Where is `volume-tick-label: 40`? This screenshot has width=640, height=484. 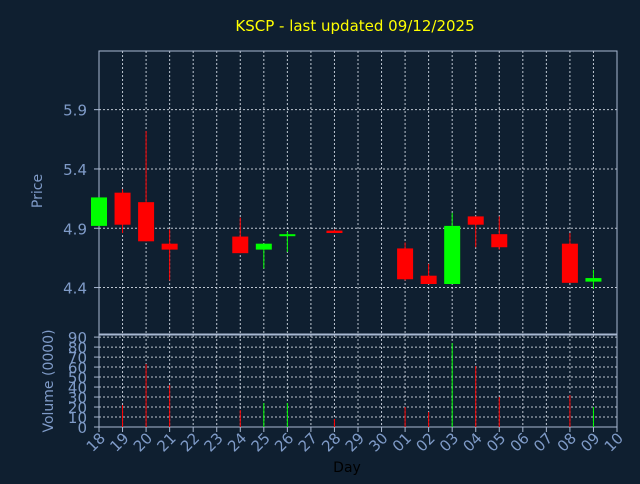
volume-tick-label: 40 is located at coordinates (77, 388).